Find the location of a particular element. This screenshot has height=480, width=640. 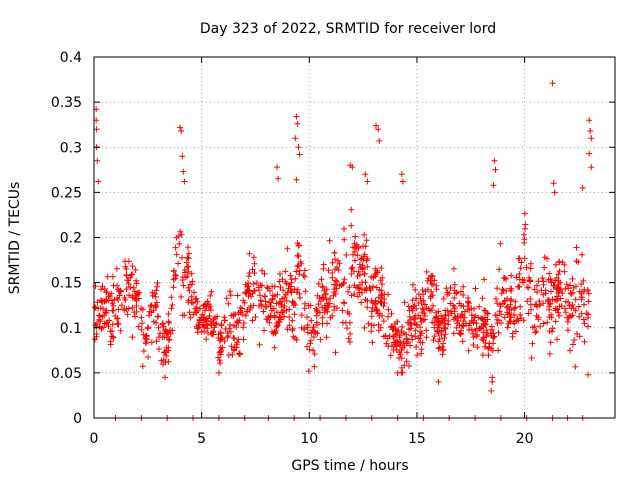

y-tick-label: 0 is located at coordinates (77, 419).